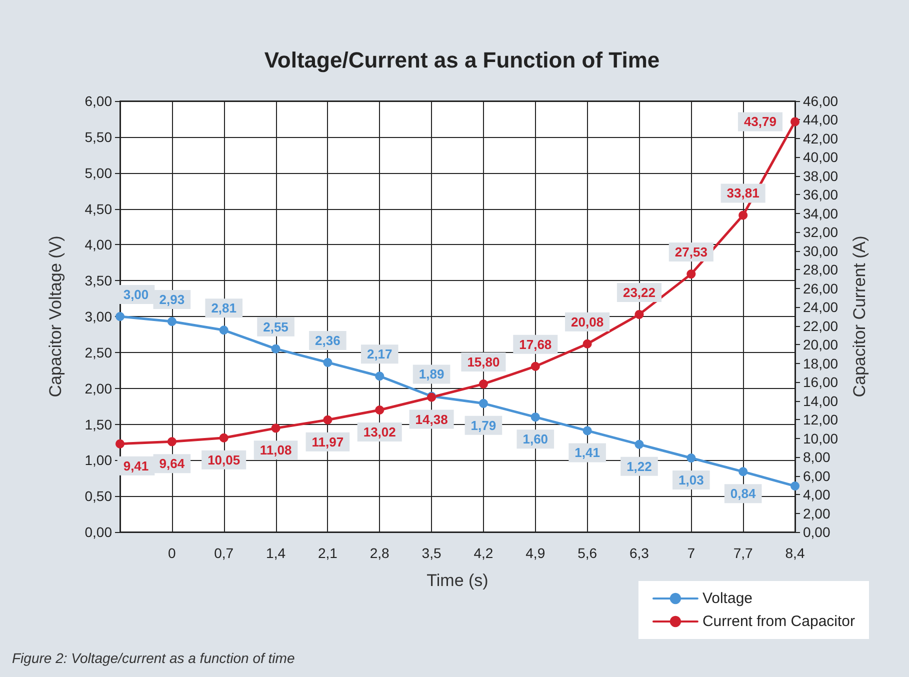  What do you see at coordinates (691, 480) in the screenshot?
I see `data-label: 1,03` at bounding box center [691, 480].